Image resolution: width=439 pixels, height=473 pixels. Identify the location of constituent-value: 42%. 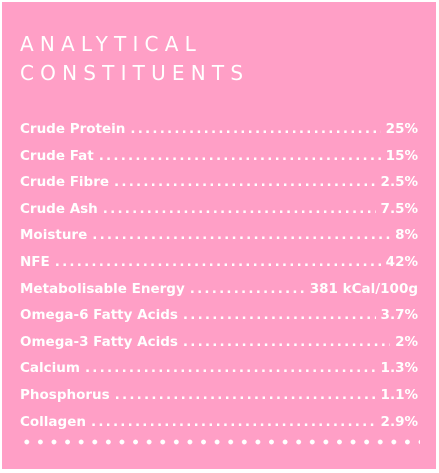
(401, 261).